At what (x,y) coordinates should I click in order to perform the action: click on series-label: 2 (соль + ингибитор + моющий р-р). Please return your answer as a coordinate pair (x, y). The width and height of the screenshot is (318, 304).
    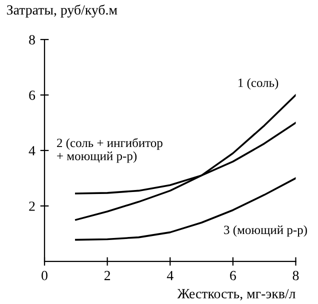
    Looking at the image, I should click on (109, 150).